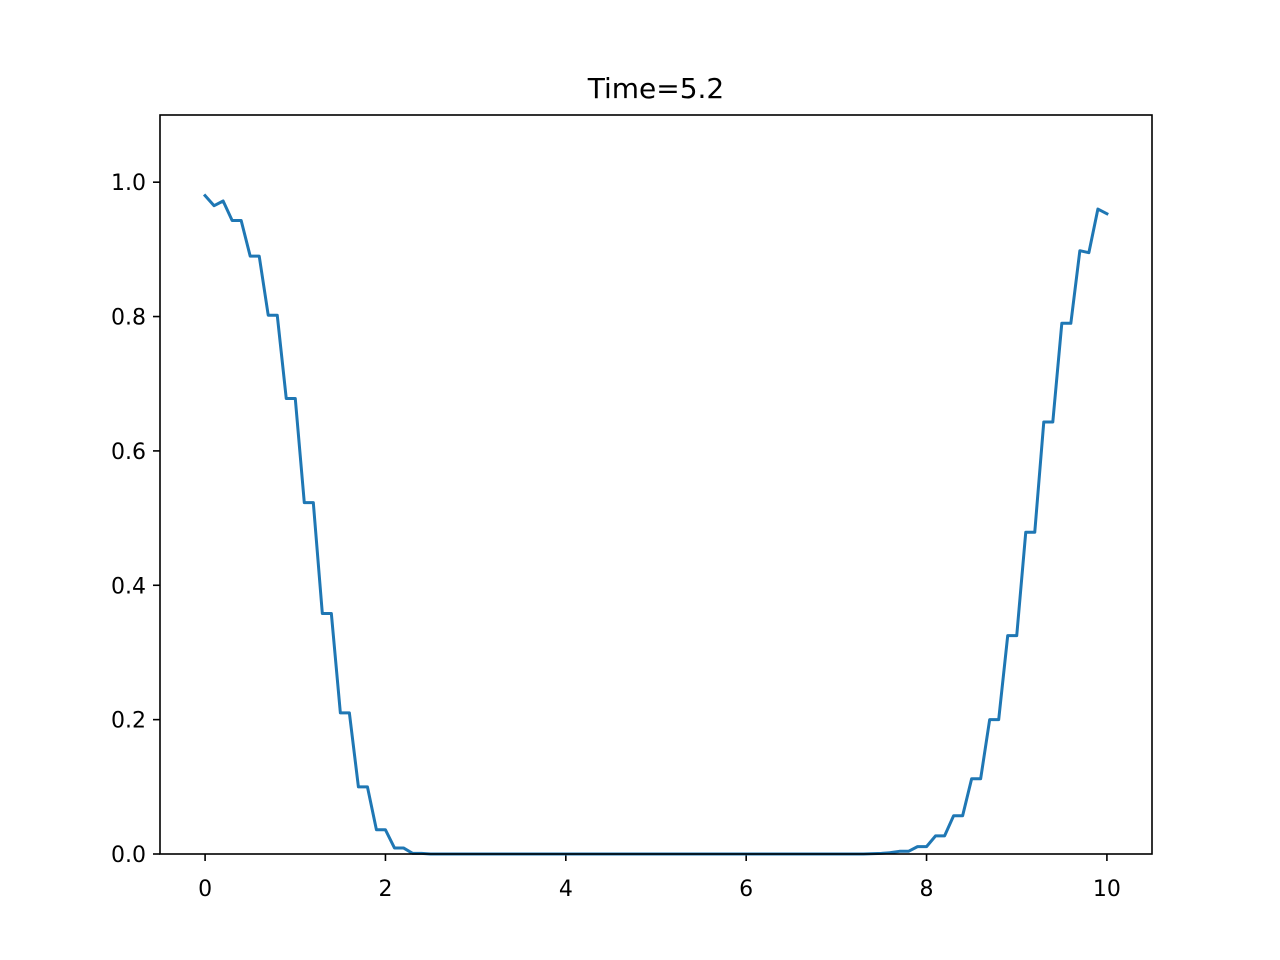  I want to click on x-tick-label: 6, so click(746, 889).